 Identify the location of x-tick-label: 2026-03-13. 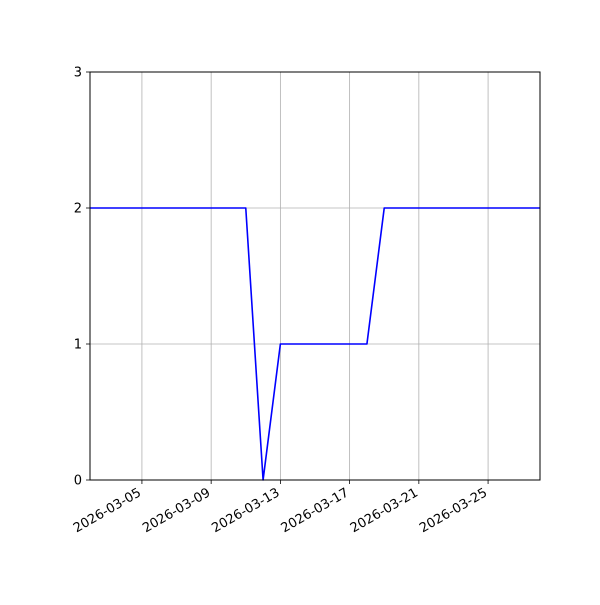
(245, 510).